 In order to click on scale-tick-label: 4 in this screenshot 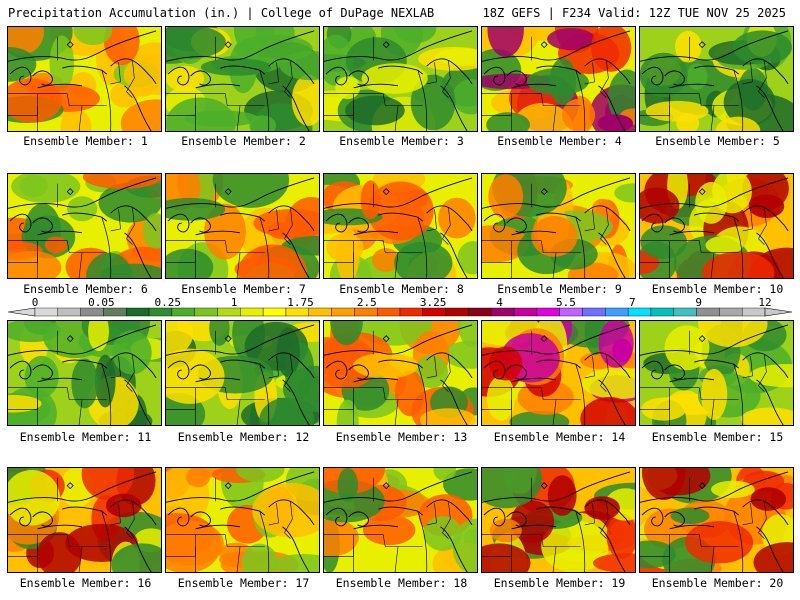, I will do `click(499, 302)`.